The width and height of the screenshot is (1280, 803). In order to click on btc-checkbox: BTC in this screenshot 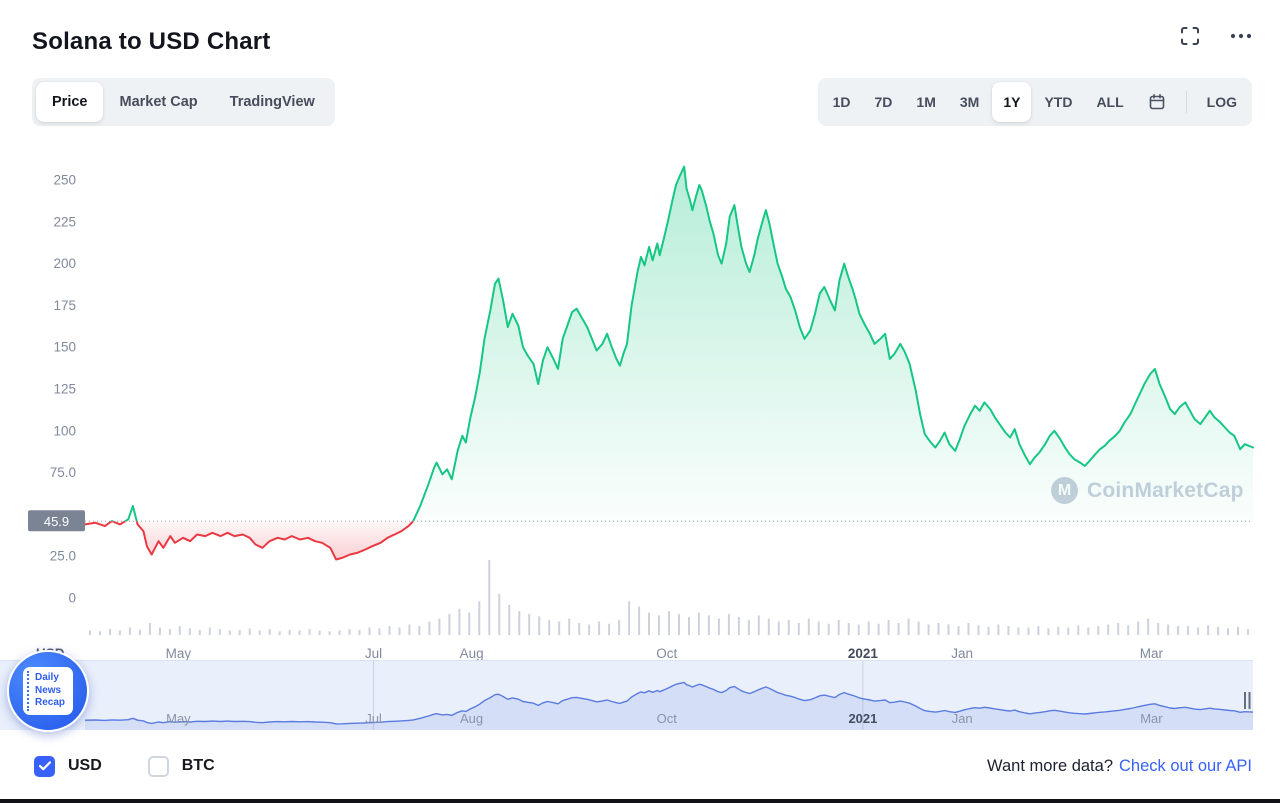, I will do `click(181, 766)`.